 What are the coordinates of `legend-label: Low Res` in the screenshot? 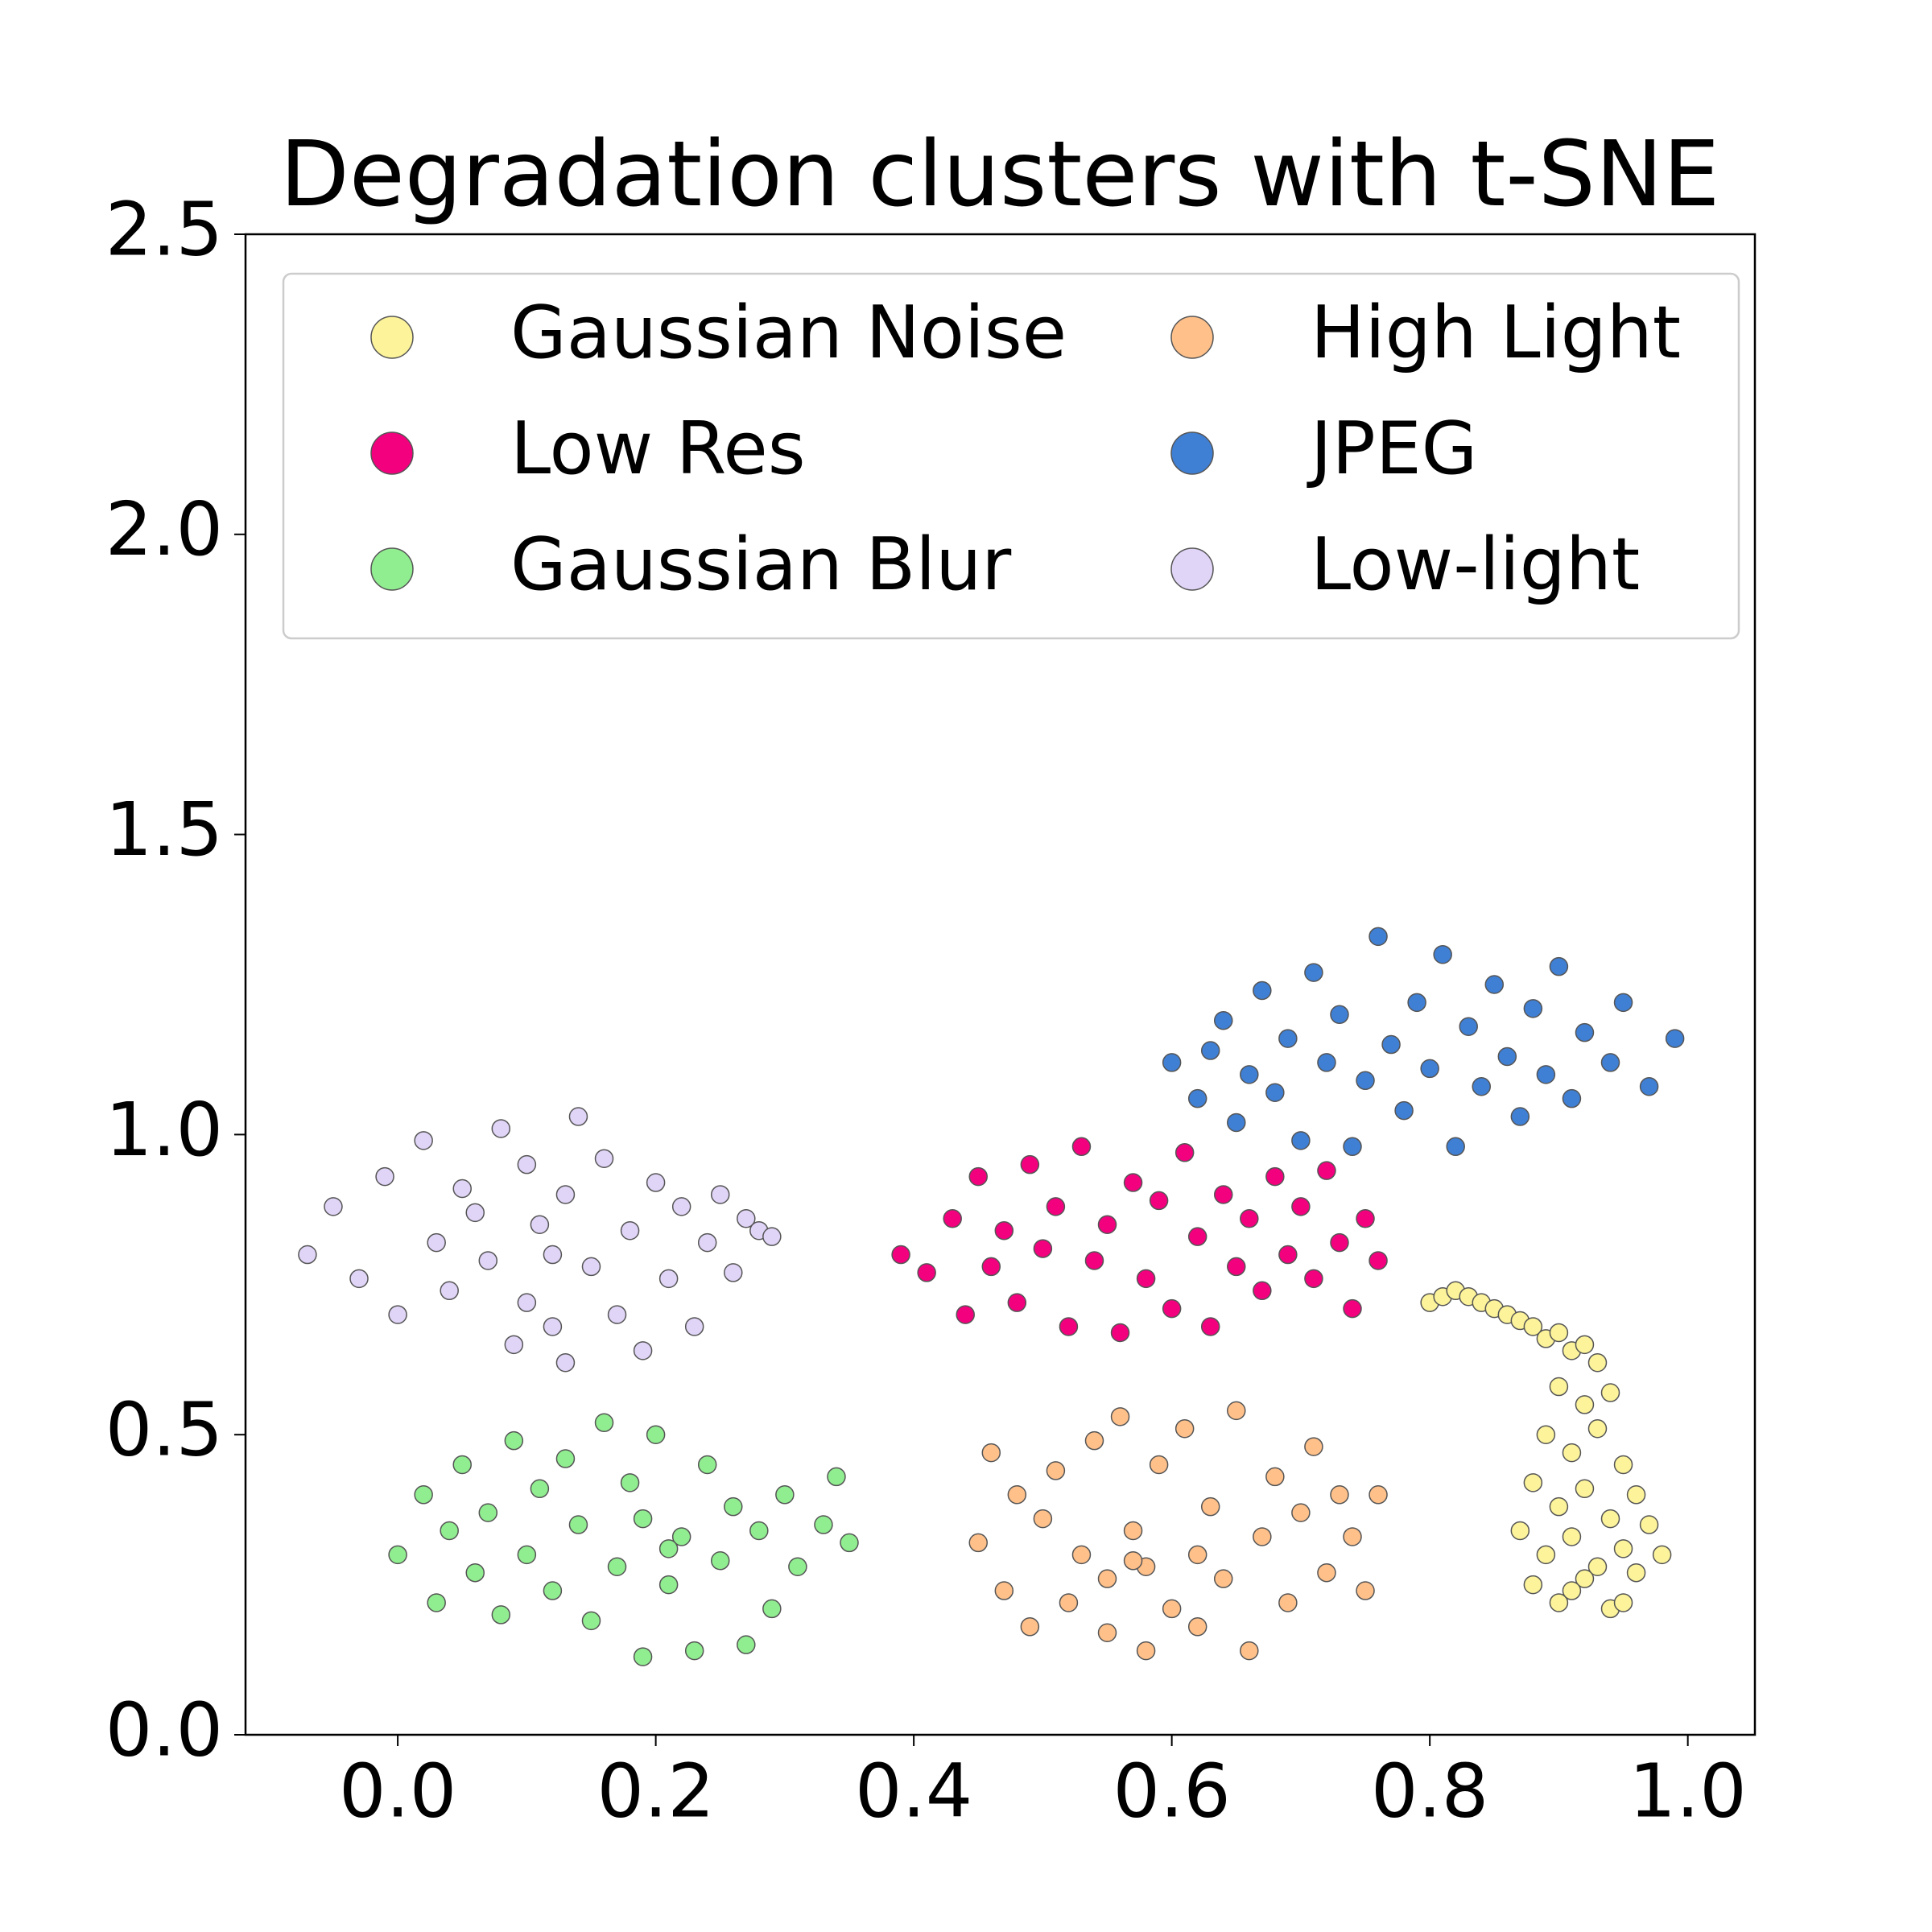 It's located at (658, 449).